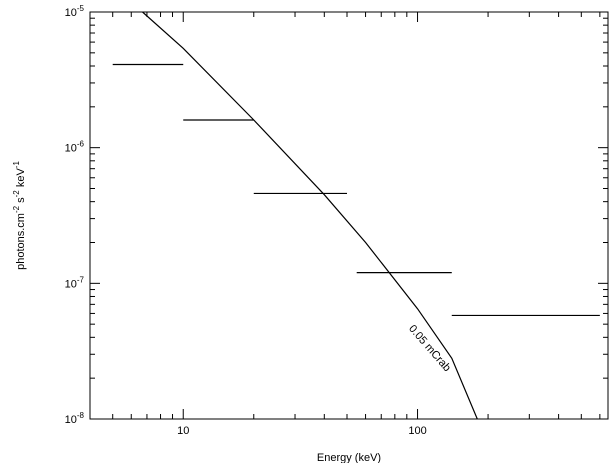  I want to click on y-axis-label-mid2: keV, so click(21, 179).